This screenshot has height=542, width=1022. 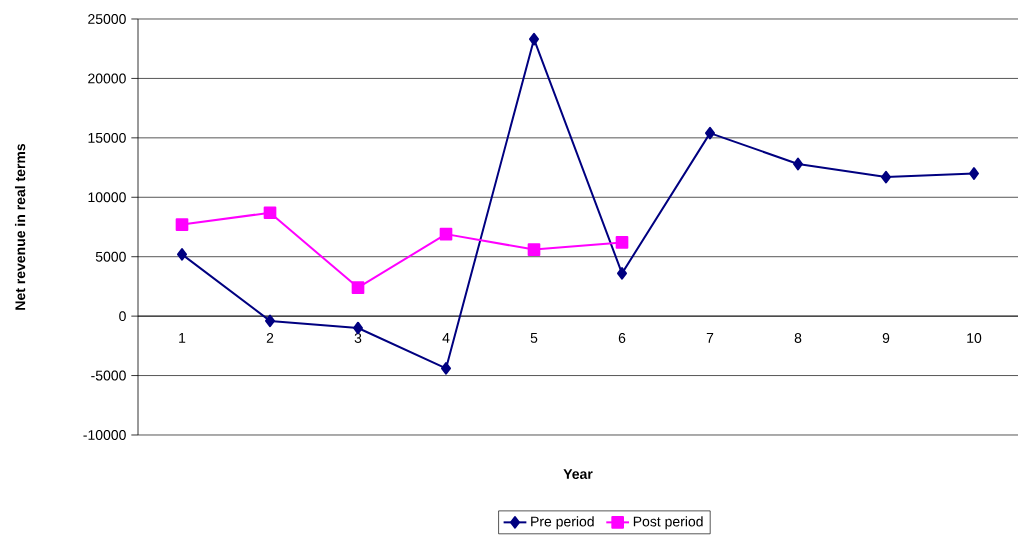 What do you see at coordinates (20, 226) in the screenshot?
I see `y-axis-title: Net revenue in real terms` at bounding box center [20, 226].